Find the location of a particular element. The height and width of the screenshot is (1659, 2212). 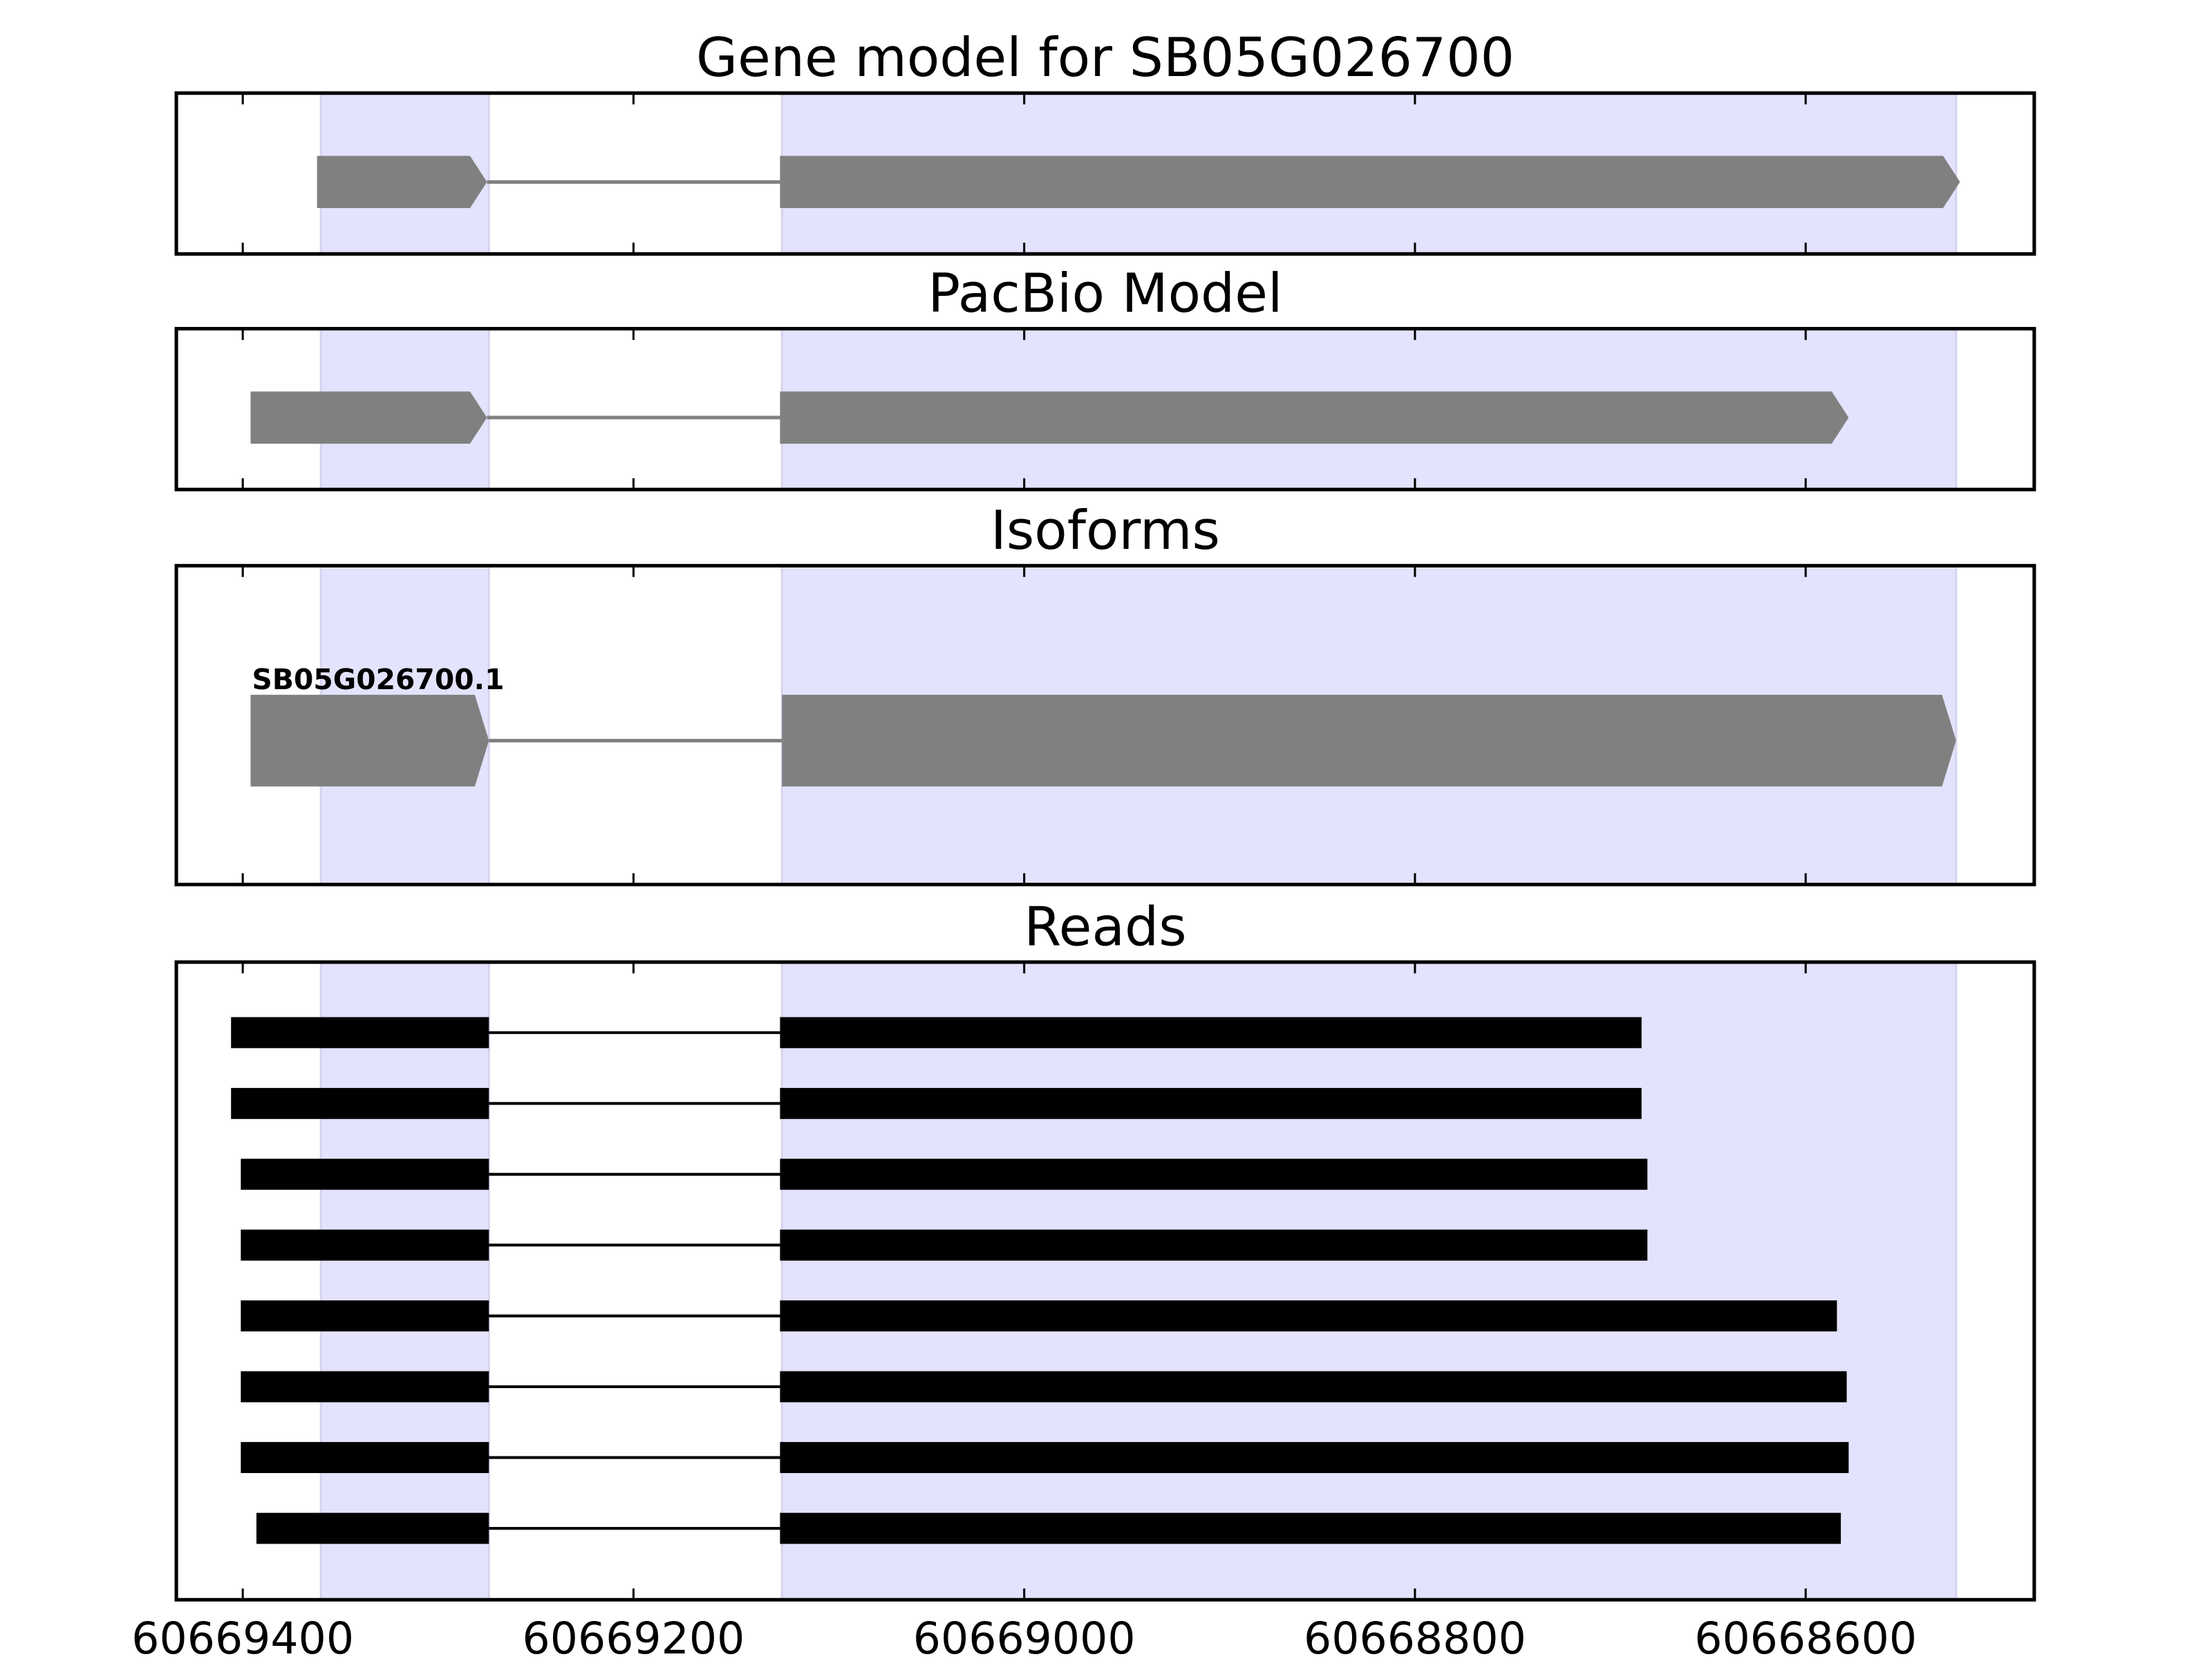

panel-title: PacBio Model is located at coordinates (1105, 294).